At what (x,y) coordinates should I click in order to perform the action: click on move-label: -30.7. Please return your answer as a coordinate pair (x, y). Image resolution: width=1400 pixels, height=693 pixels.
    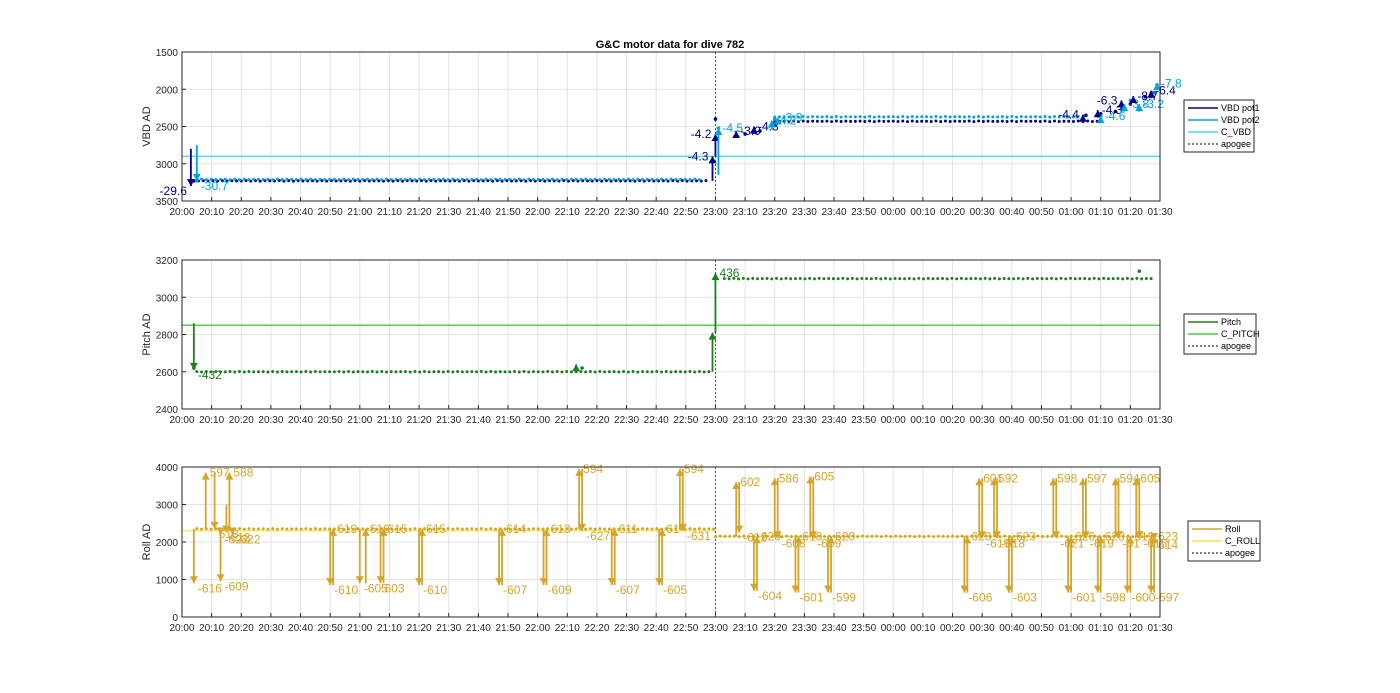
    Looking at the image, I should click on (215, 186).